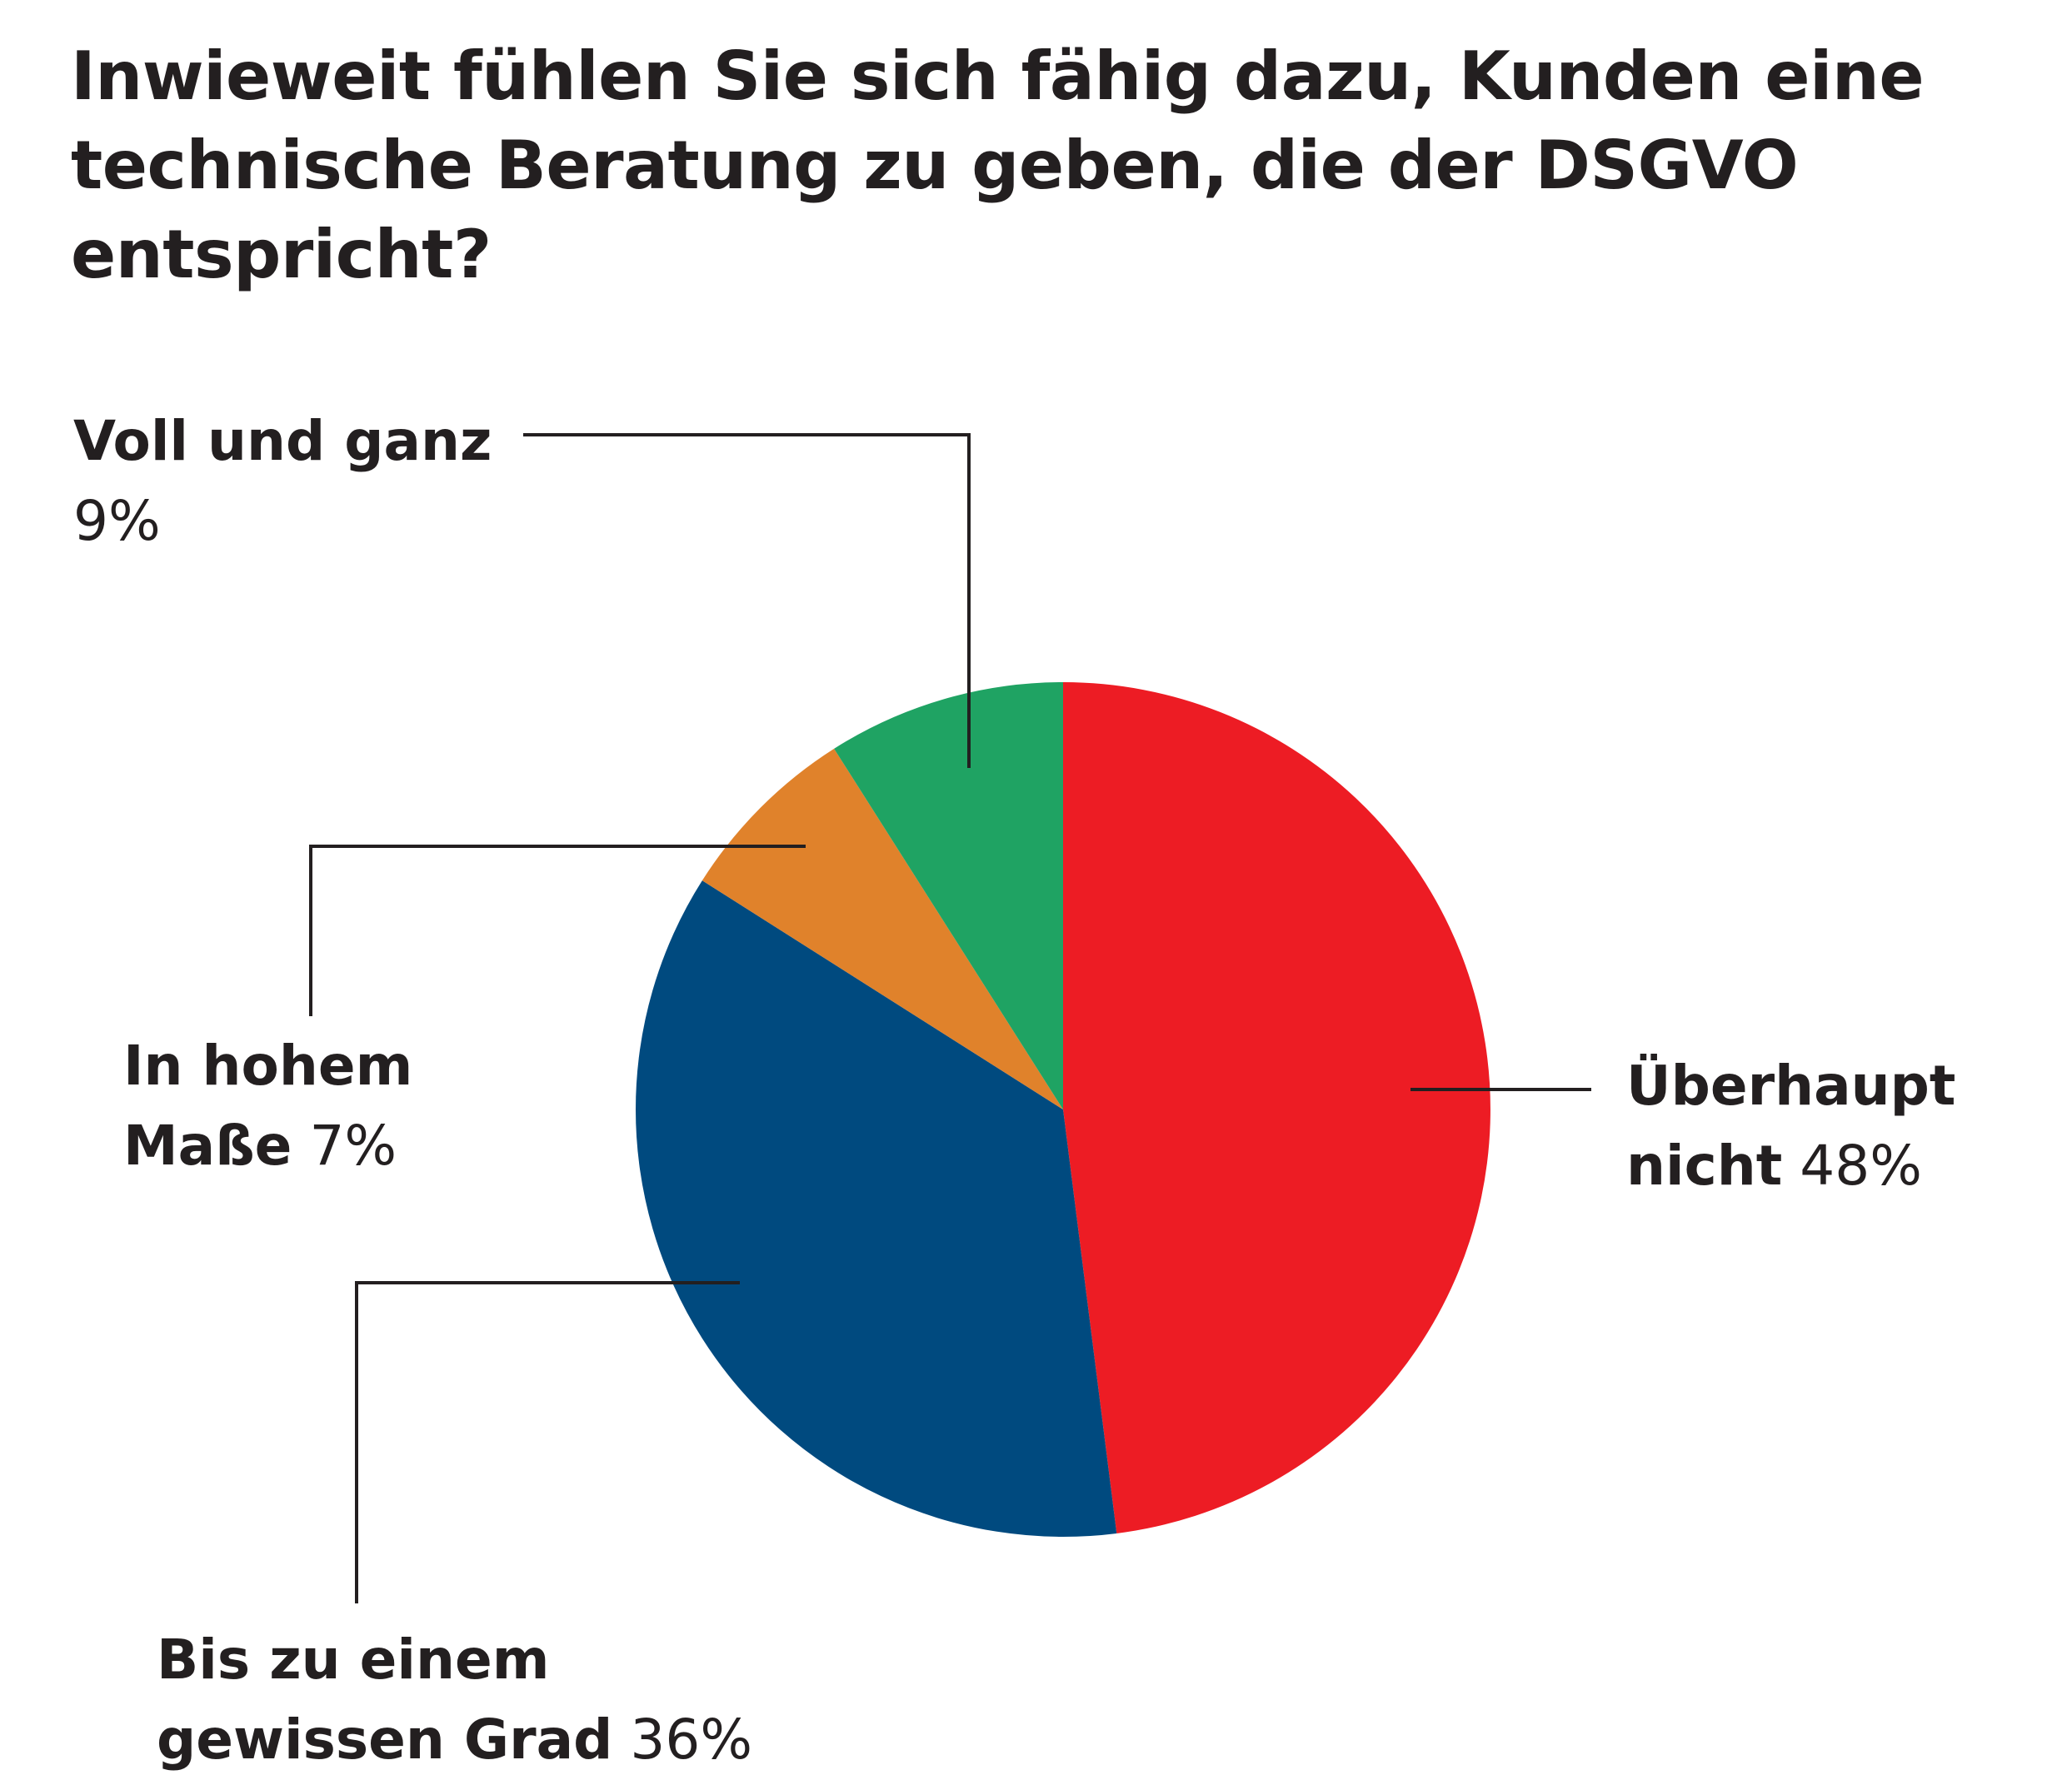  What do you see at coordinates (747, 600) in the screenshot?
I see `leader-line-voll` at bounding box center [747, 600].